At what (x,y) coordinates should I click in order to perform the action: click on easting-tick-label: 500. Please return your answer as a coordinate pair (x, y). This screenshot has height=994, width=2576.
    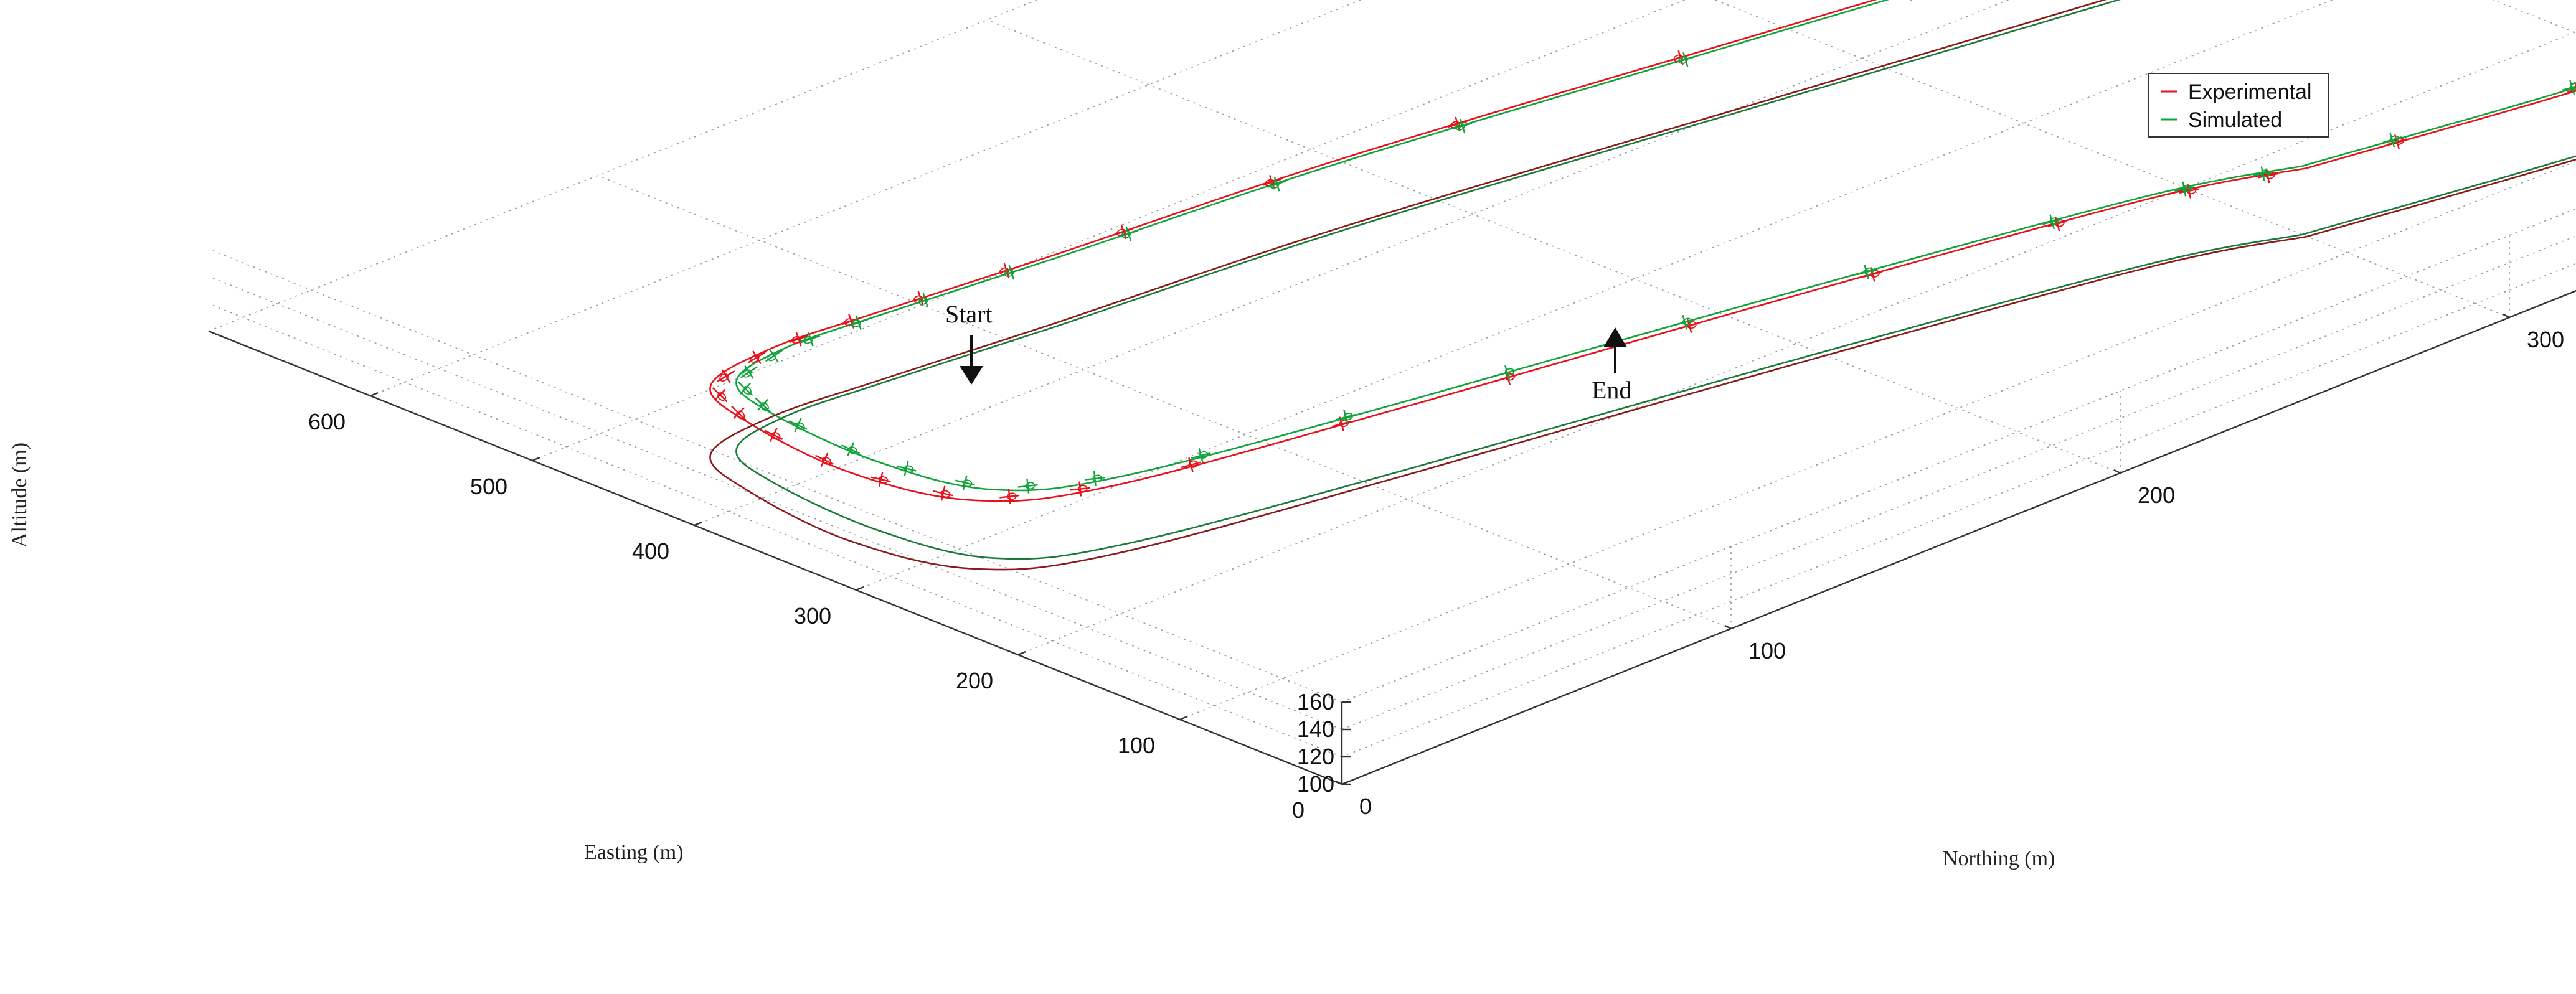
    Looking at the image, I should click on (488, 486).